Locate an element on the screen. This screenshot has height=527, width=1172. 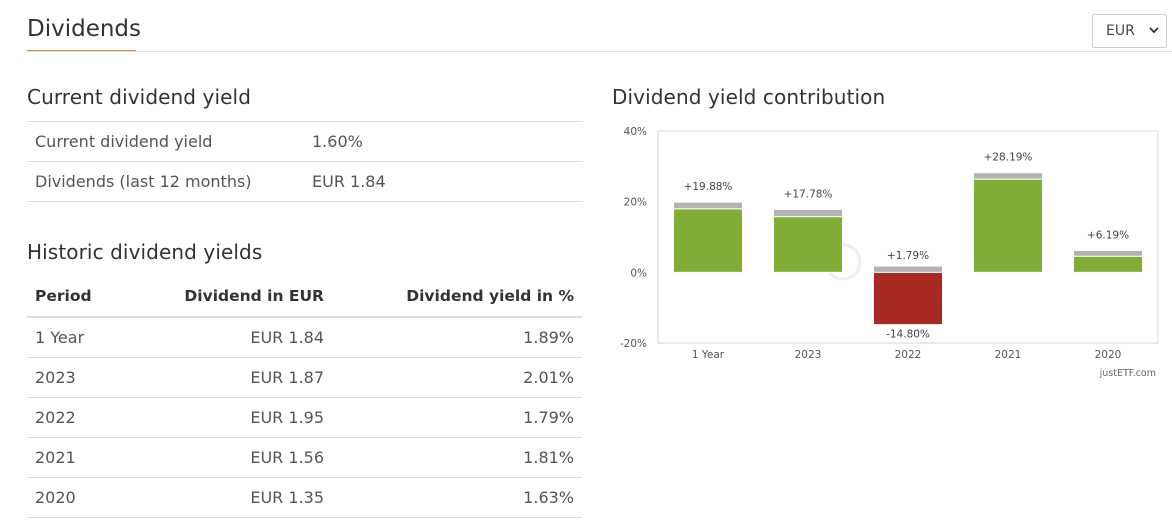
cell-period: 1 Year is located at coordinates (87, 337).